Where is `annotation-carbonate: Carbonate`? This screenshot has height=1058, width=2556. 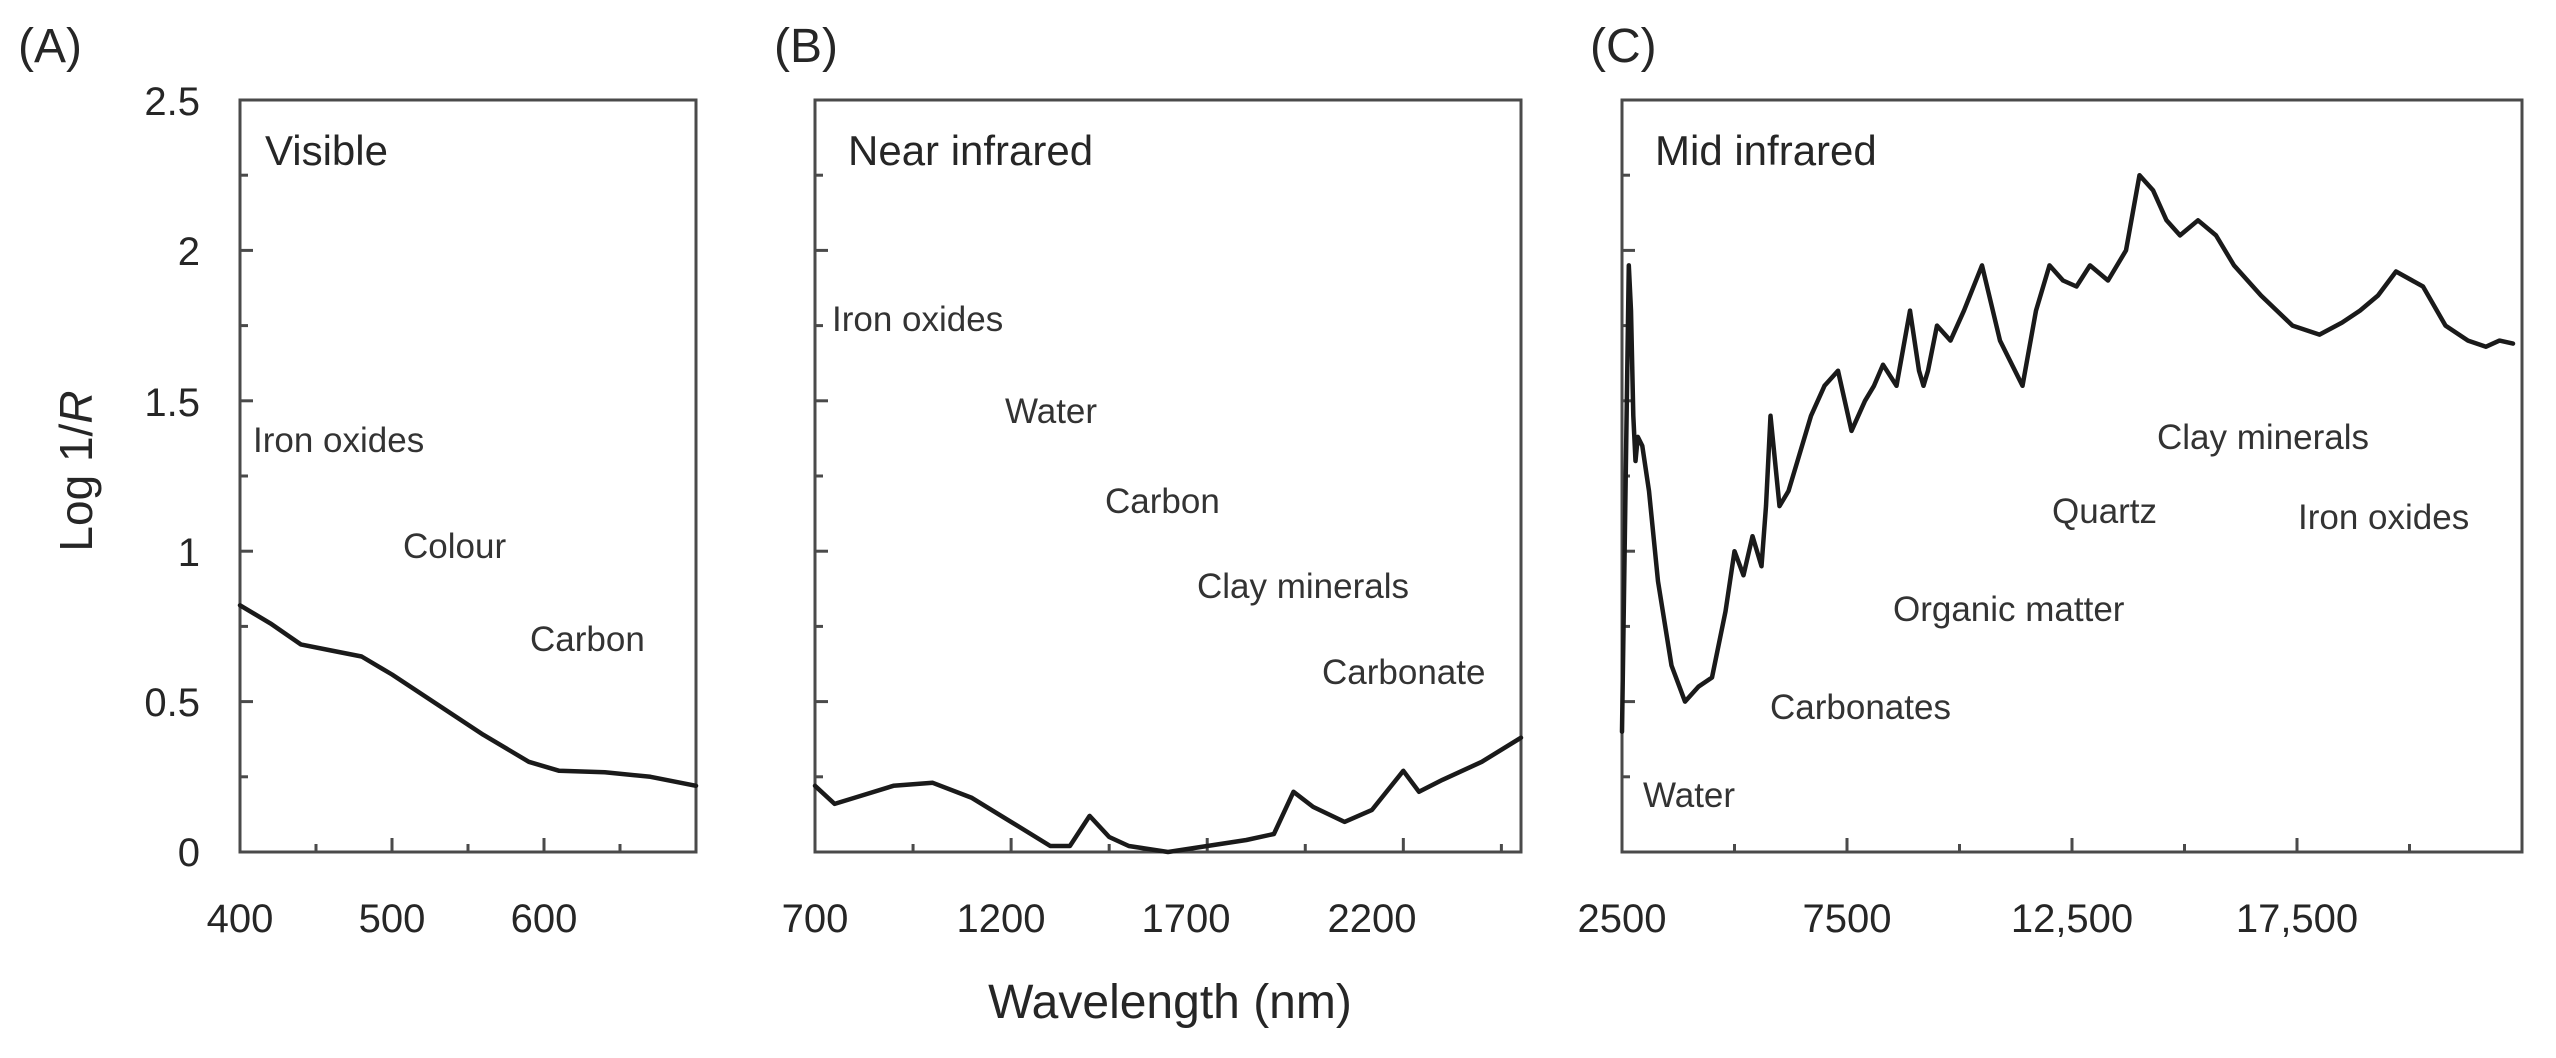
annotation-carbonate: Carbonate is located at coordinates (1403, 672).